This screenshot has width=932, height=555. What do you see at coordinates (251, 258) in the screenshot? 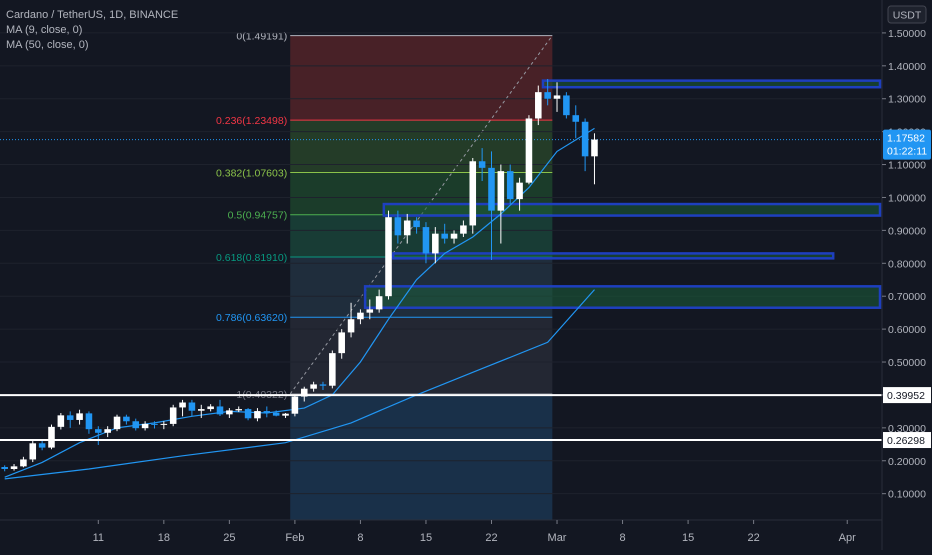
I see `fib-level-label: 0.618(0.81910)` at bounding box center [251, 258].